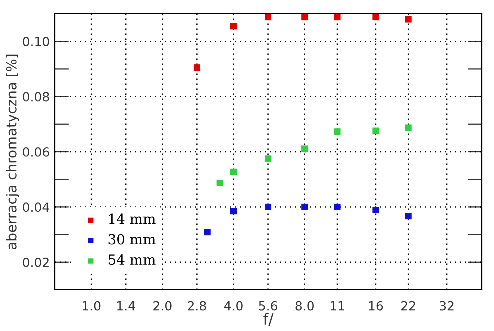  I want to click on y-tick-label: 0.06, so click(36, 152).